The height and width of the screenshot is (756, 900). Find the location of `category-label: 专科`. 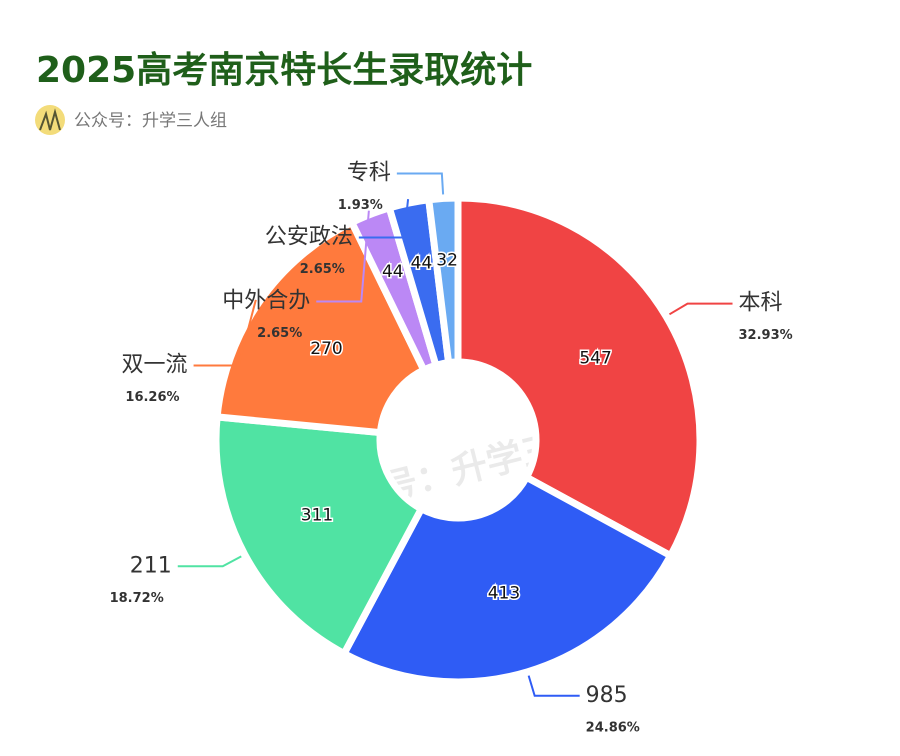

category-label: 专科 is located at coordinates (369, 172).